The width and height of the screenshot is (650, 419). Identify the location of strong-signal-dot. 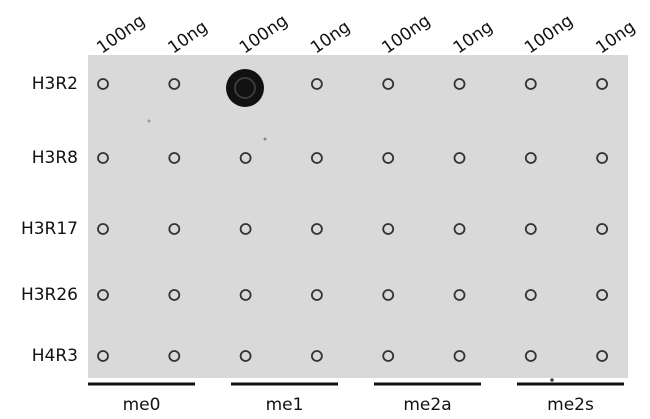
(245, 88).